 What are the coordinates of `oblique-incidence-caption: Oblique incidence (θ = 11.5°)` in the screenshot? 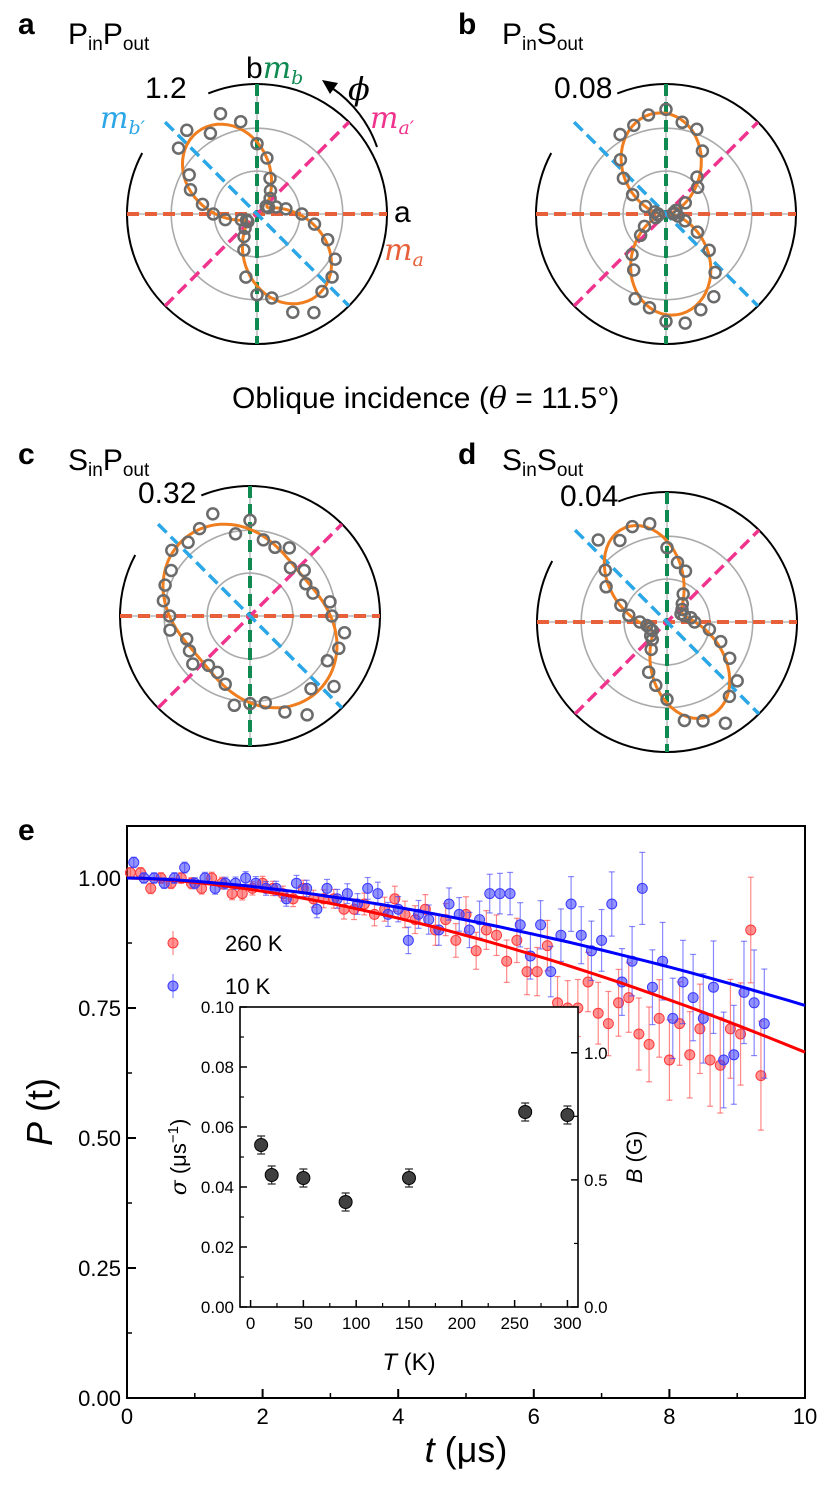 It's located at (425, 398).